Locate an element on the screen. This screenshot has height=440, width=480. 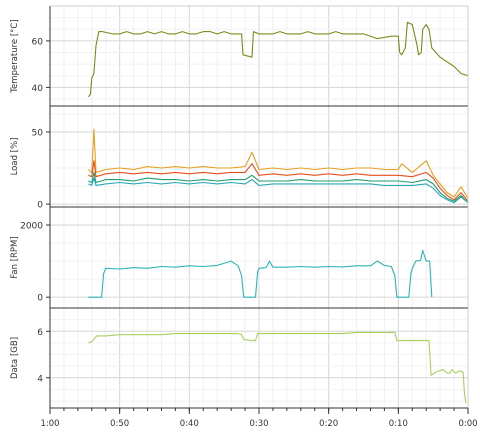
y-axis-label: Temperature [°C] is located at coordinates (15, 56).